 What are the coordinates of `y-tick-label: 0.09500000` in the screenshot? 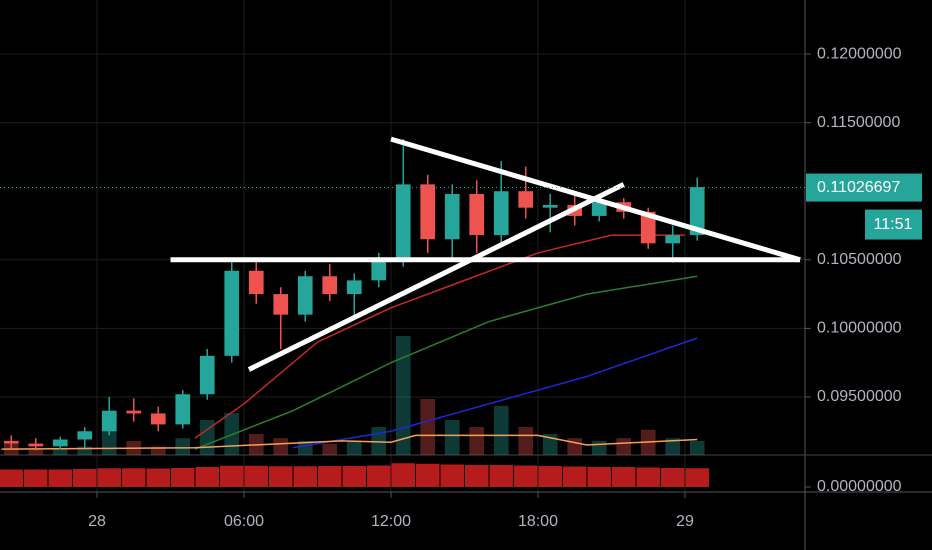 It's located at (859, 396).